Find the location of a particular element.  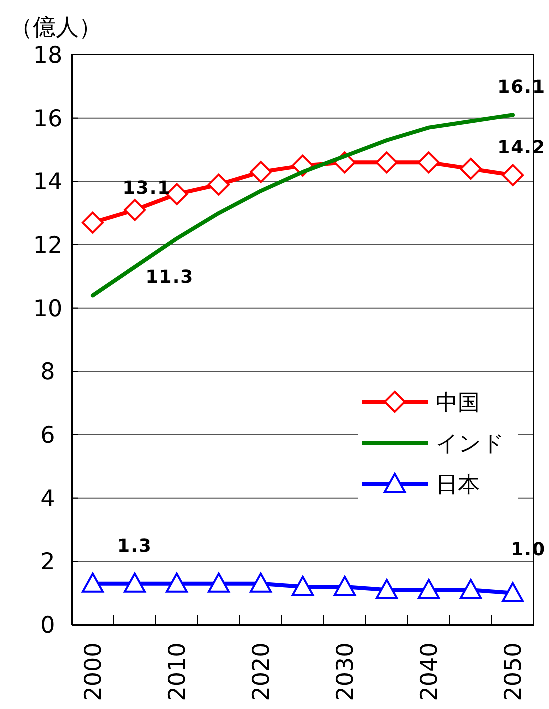

y-tick-label: 12 is located at coordinates (48, 246).